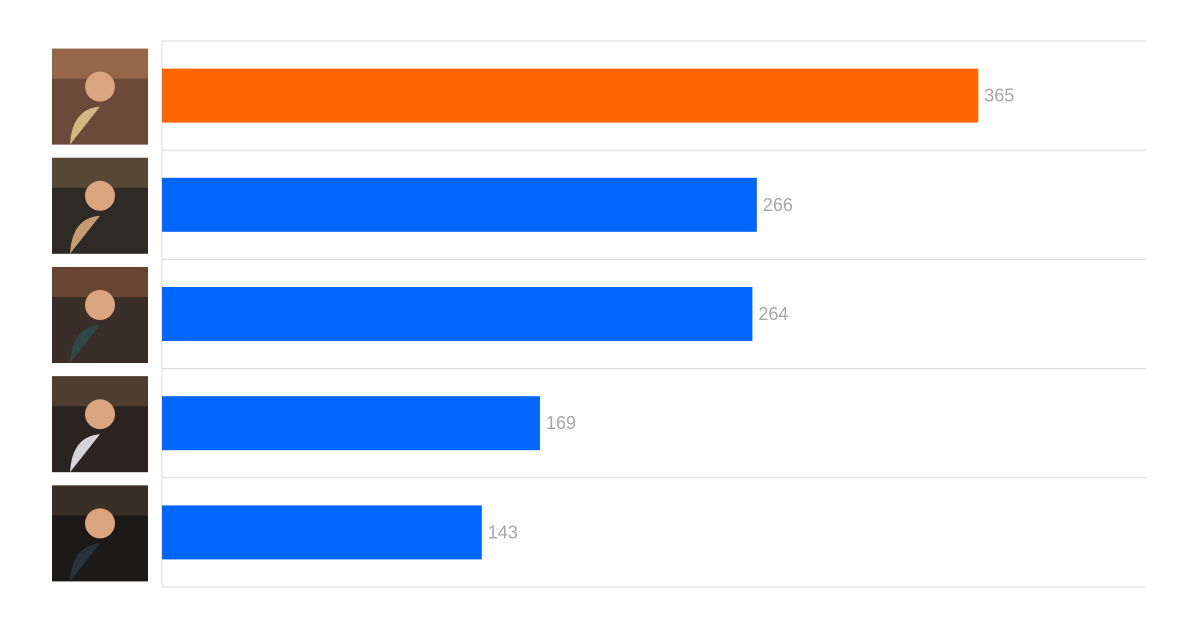 Image resolution: width=1200 pixels, height=628 pixels. What do you see at coordinates (503, 532) in the screenshot?
I see `data-label: 143` at bounding box center [503, 532].